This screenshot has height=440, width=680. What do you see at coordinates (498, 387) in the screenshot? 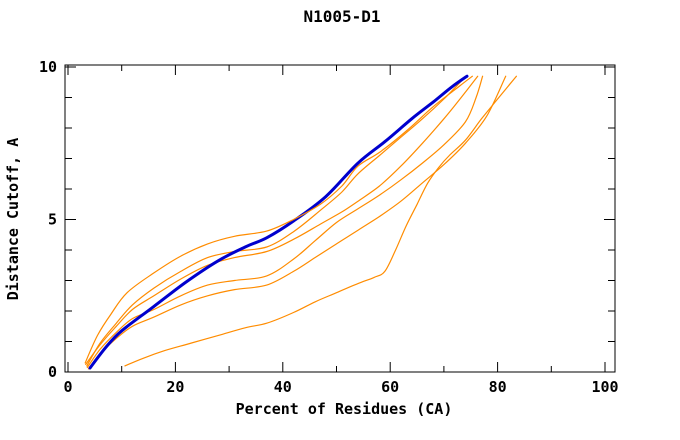
I see `x-tick-label: 80` at bounding box center [498, 387].